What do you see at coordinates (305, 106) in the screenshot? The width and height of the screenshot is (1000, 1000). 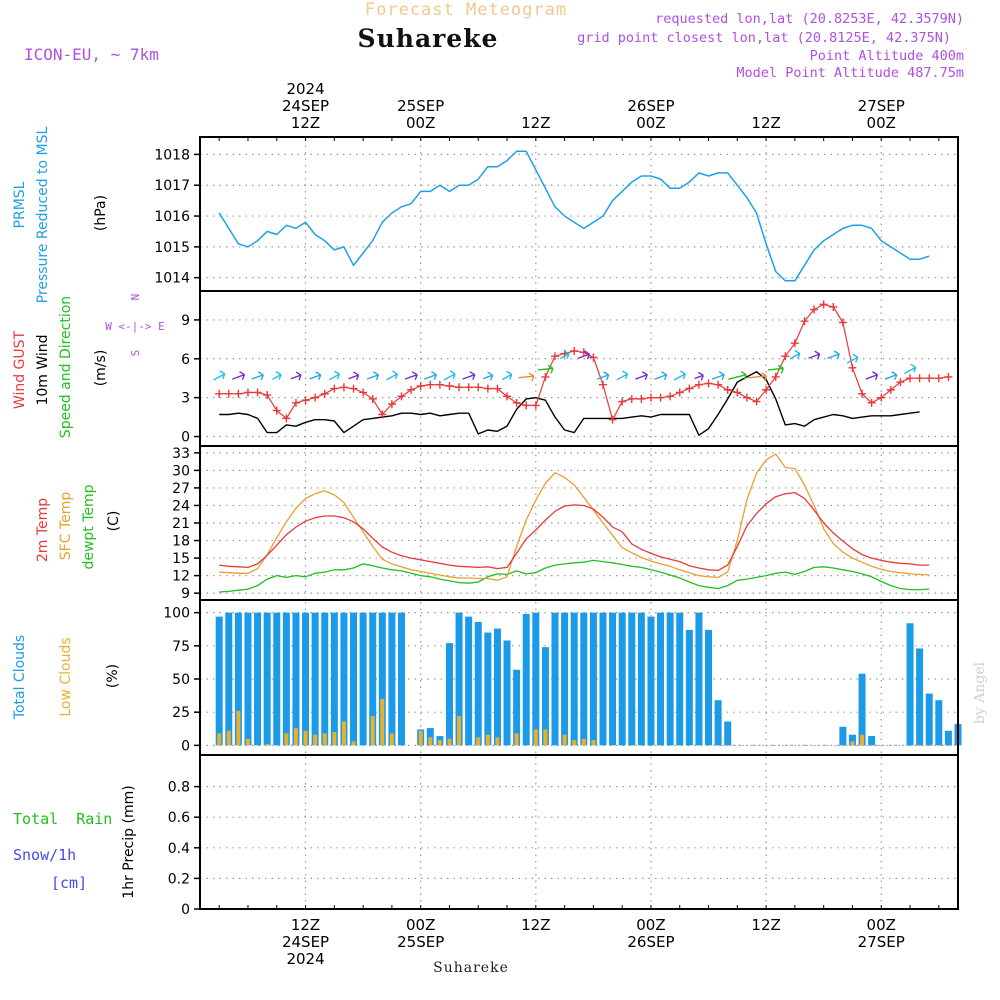 I see `top-time-label: 24SEP` at bounding box center [305, 106].